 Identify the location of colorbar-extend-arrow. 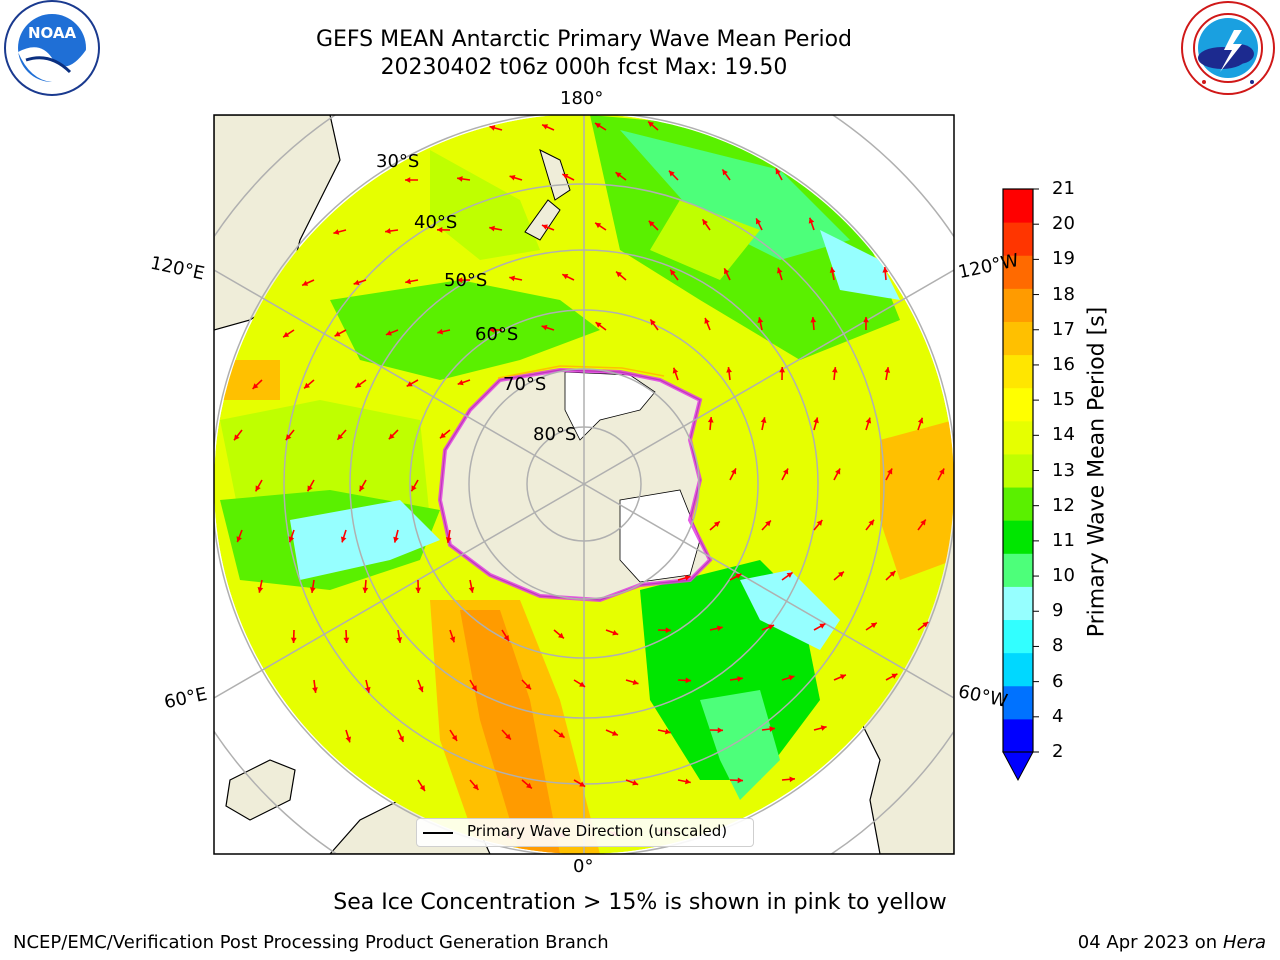
(1018, 766).